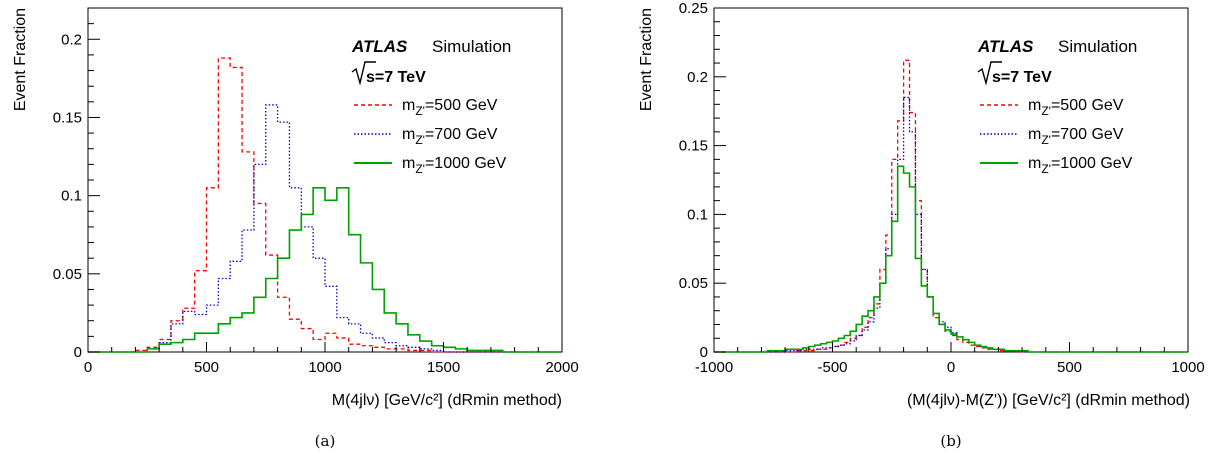 The image size is (1222, 460). Describe the element at coordinates (950, 441) in the screenshot. I see `panel-label: (b)` at that location.